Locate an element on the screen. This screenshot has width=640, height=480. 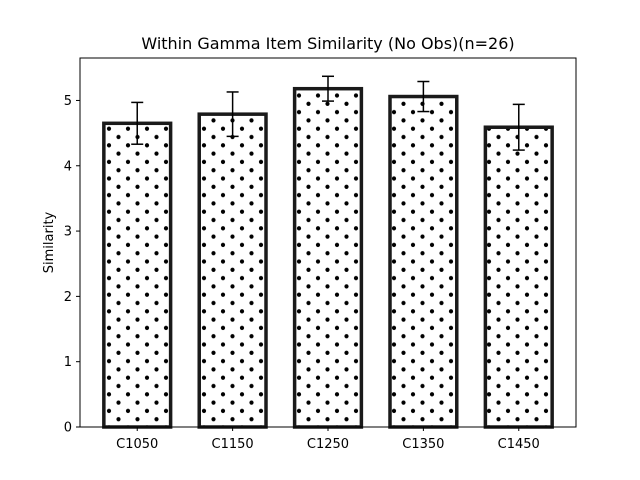
bar-hatch-C1250 is located at coordinates (328, 258).